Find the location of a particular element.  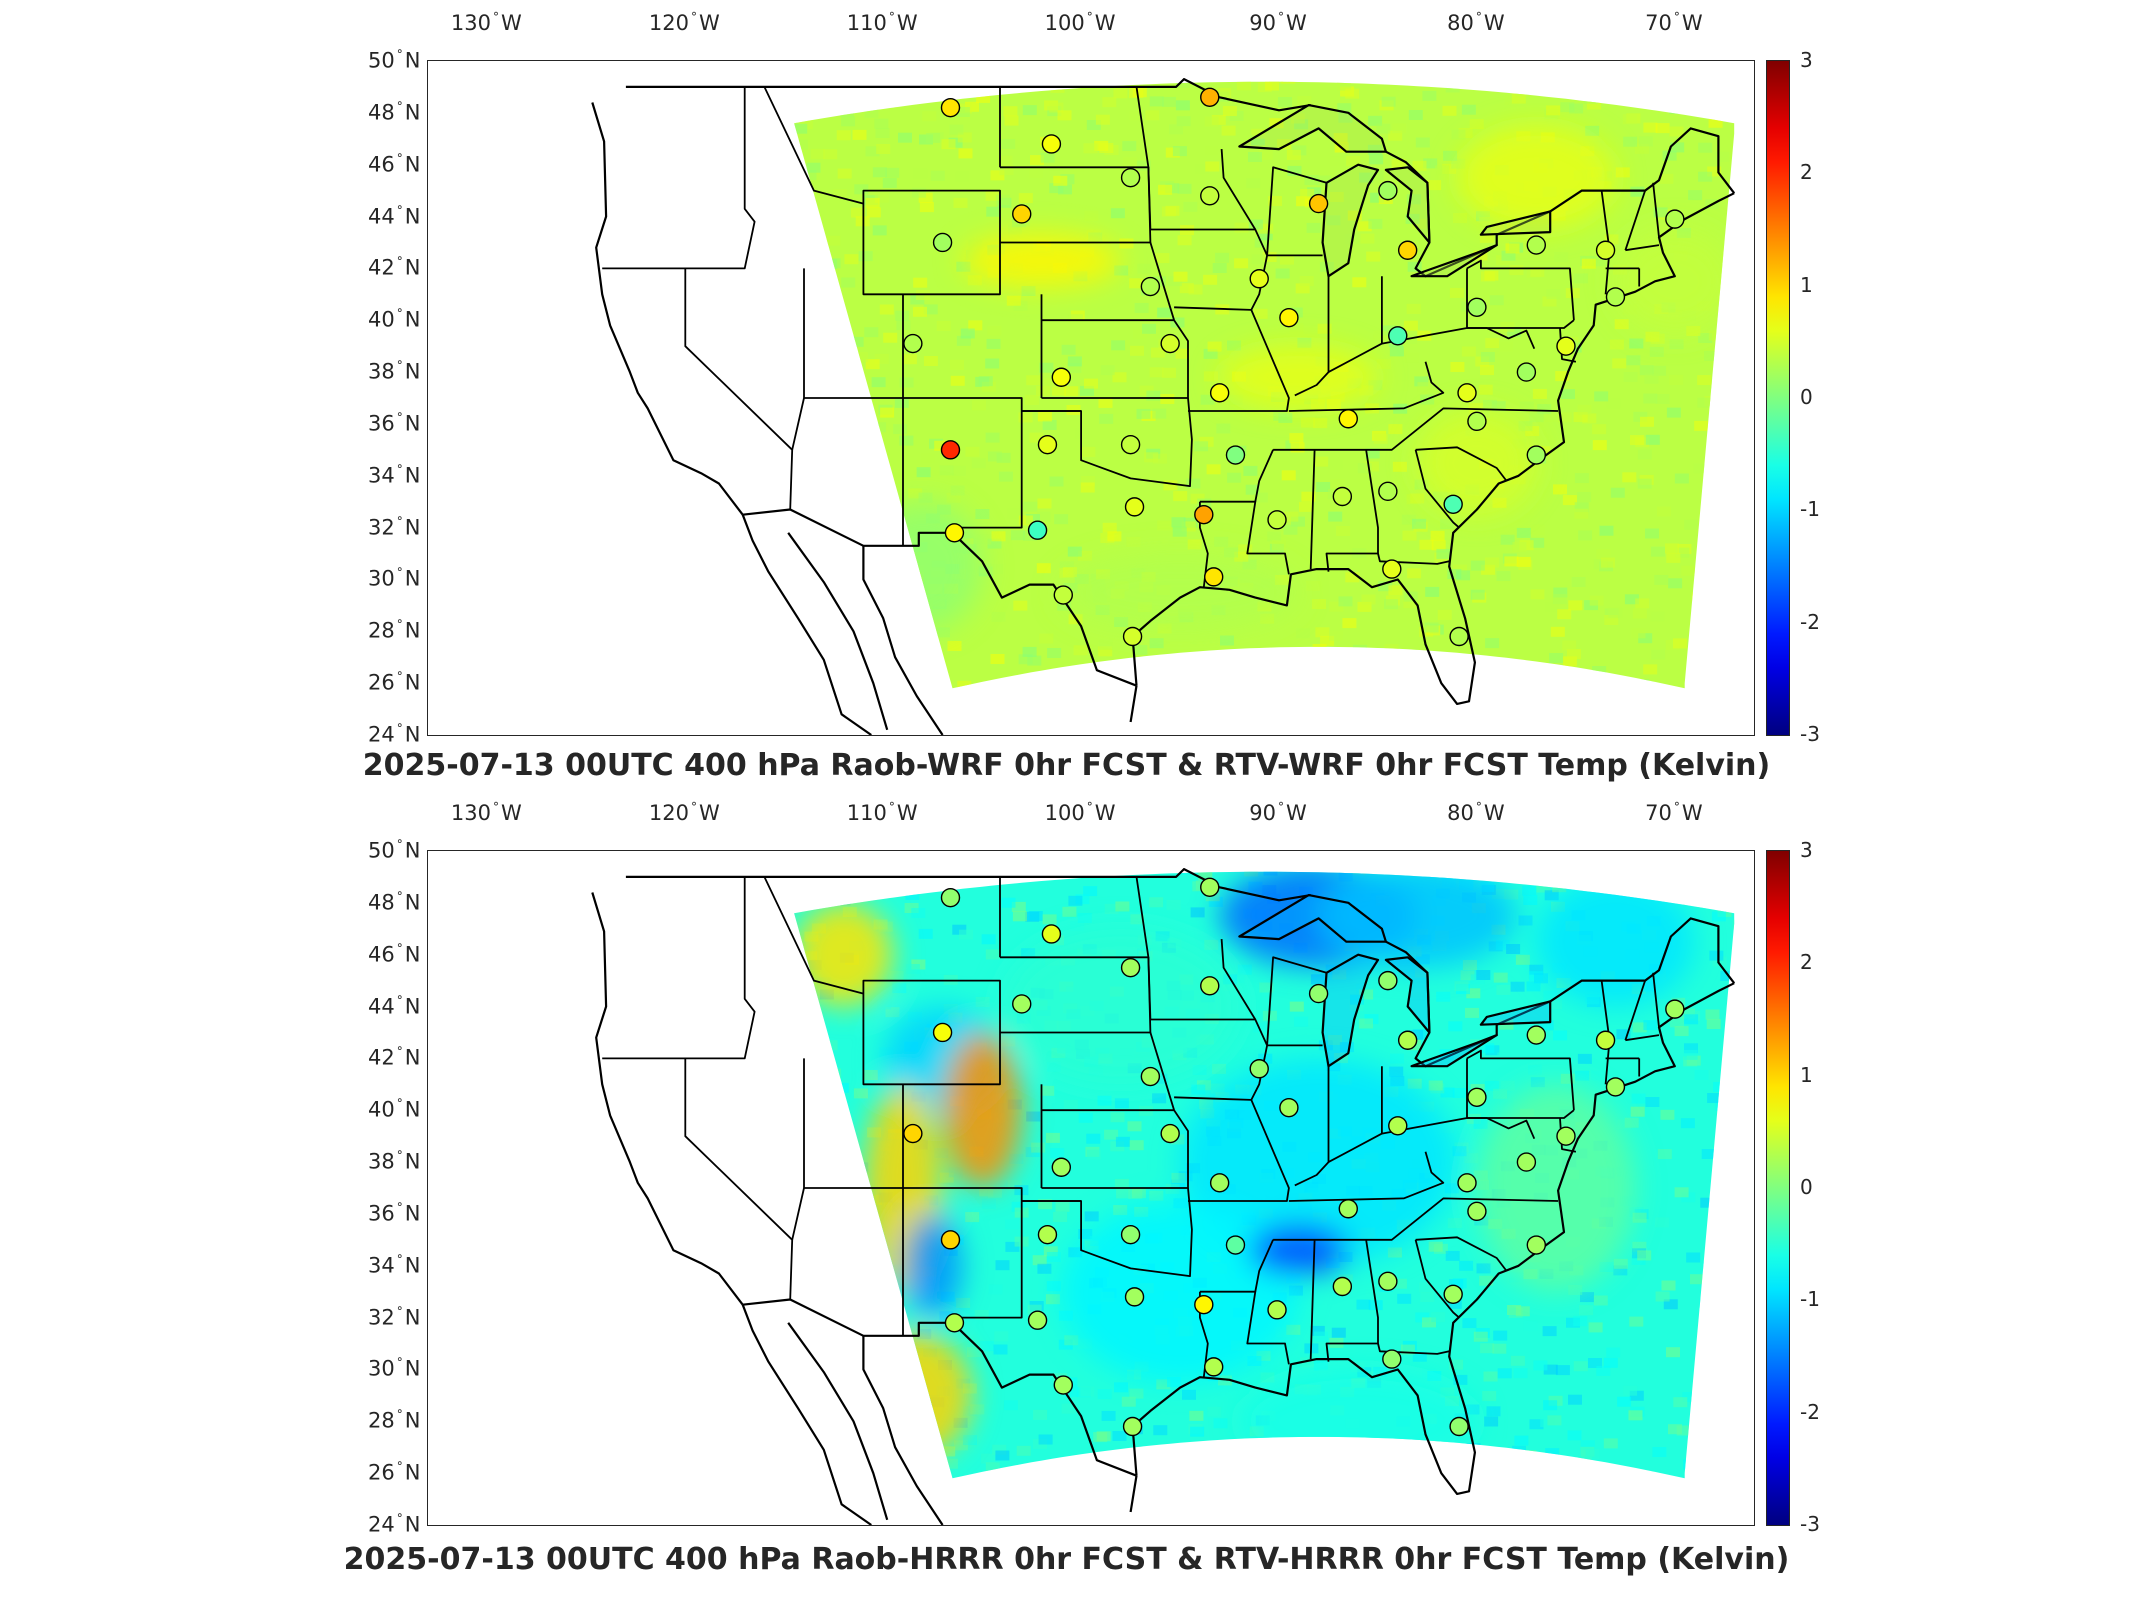

lat-tick-label: 44 °N is located at coordinates (394, 216).